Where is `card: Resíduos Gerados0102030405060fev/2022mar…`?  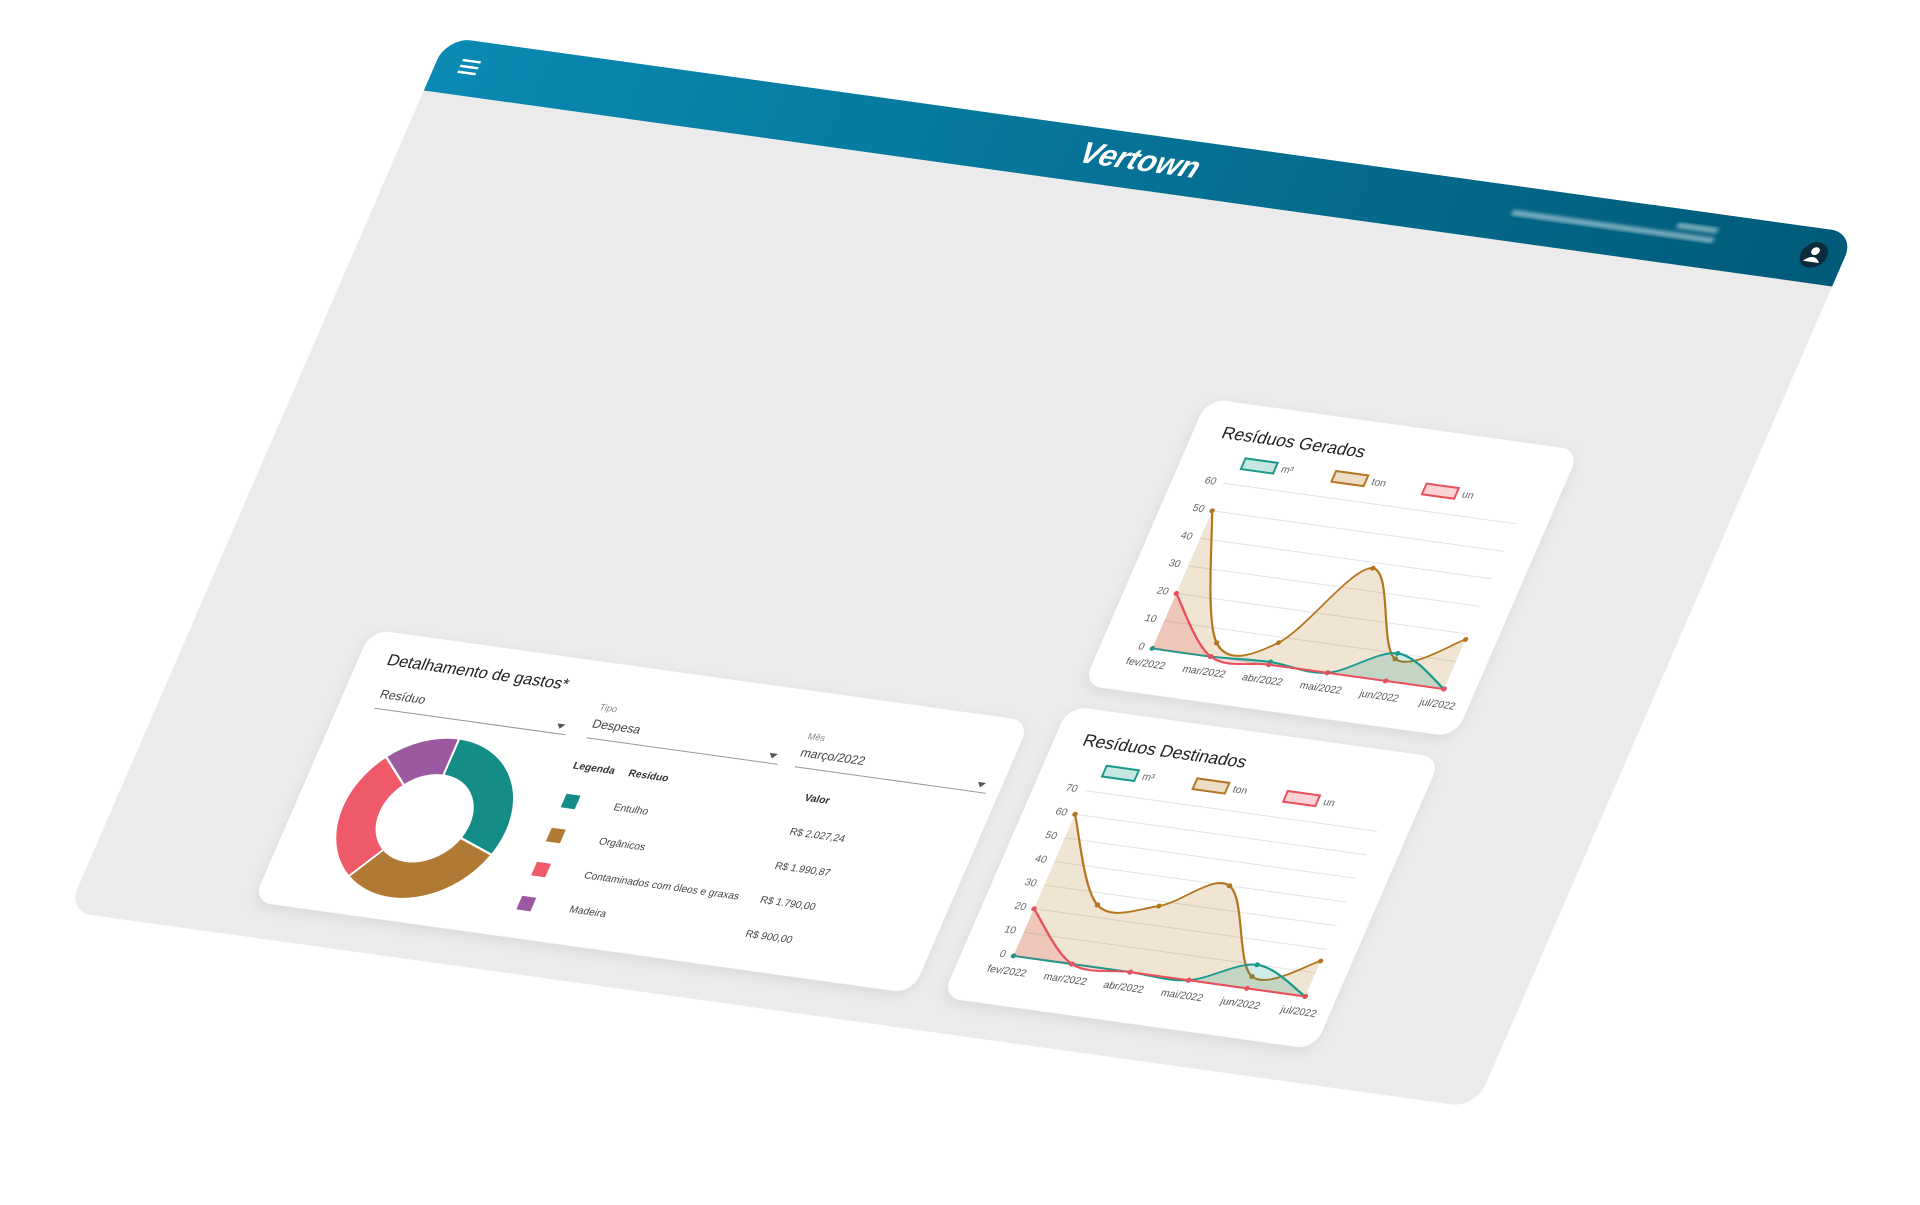 card: Resíduos Gerados0102030405060fev/2022mar… is located at coordinates (1331, 567).